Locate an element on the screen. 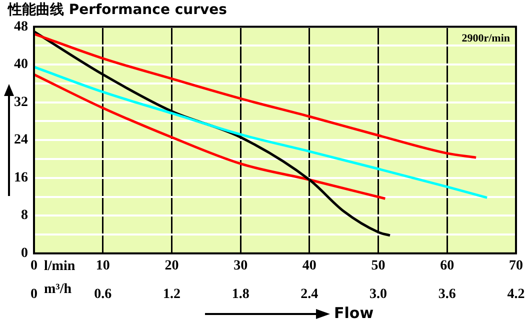 The height and width of the screenshot is (323, 527). x2-tick-label: 3.6 is located at coordinates (447, 294).